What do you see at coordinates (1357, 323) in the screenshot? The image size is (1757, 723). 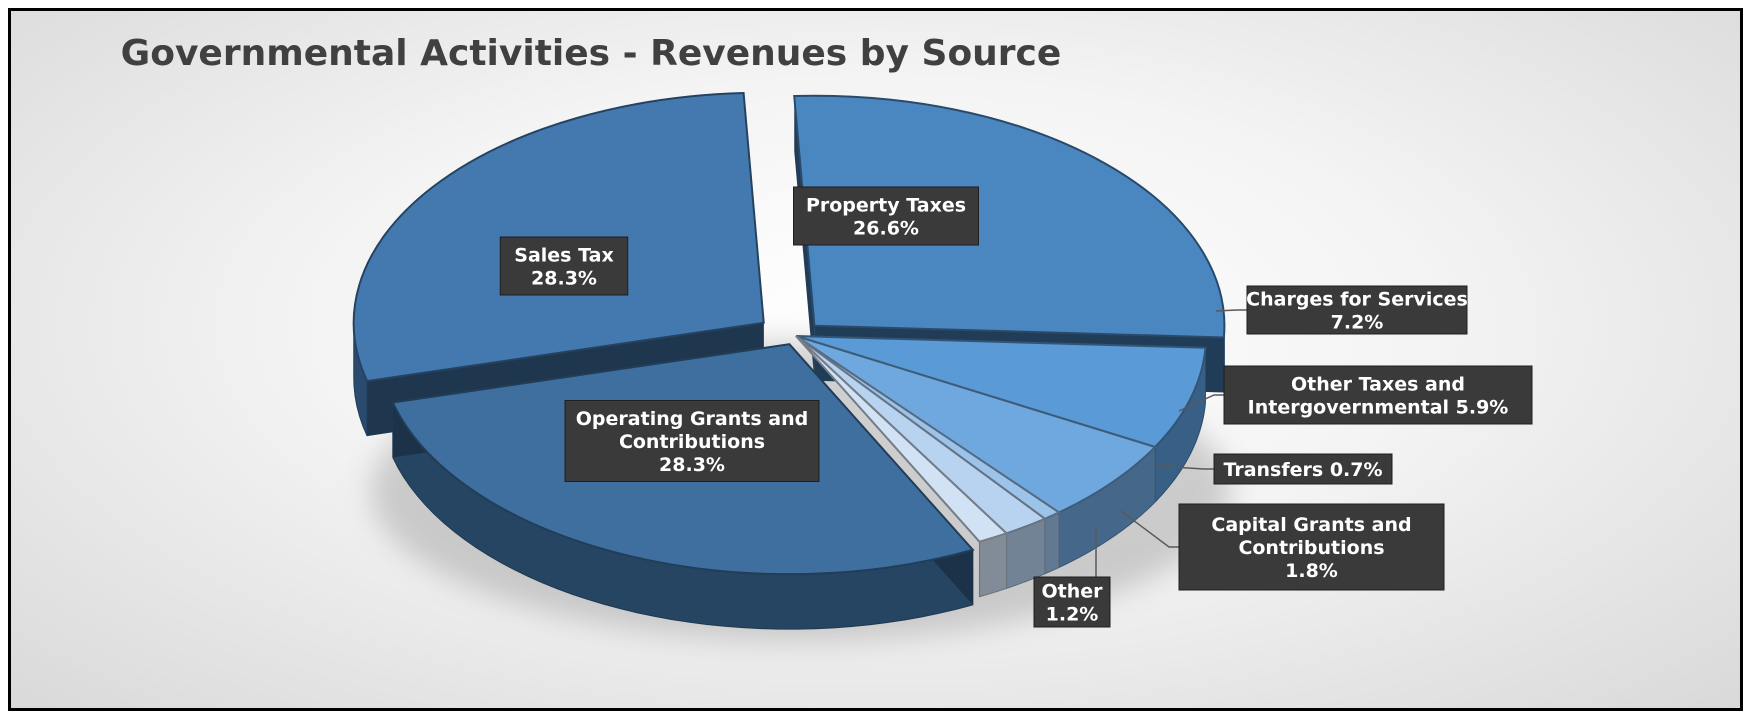 I see `label-text: 7.2%` at bounding box center [1357, 323].